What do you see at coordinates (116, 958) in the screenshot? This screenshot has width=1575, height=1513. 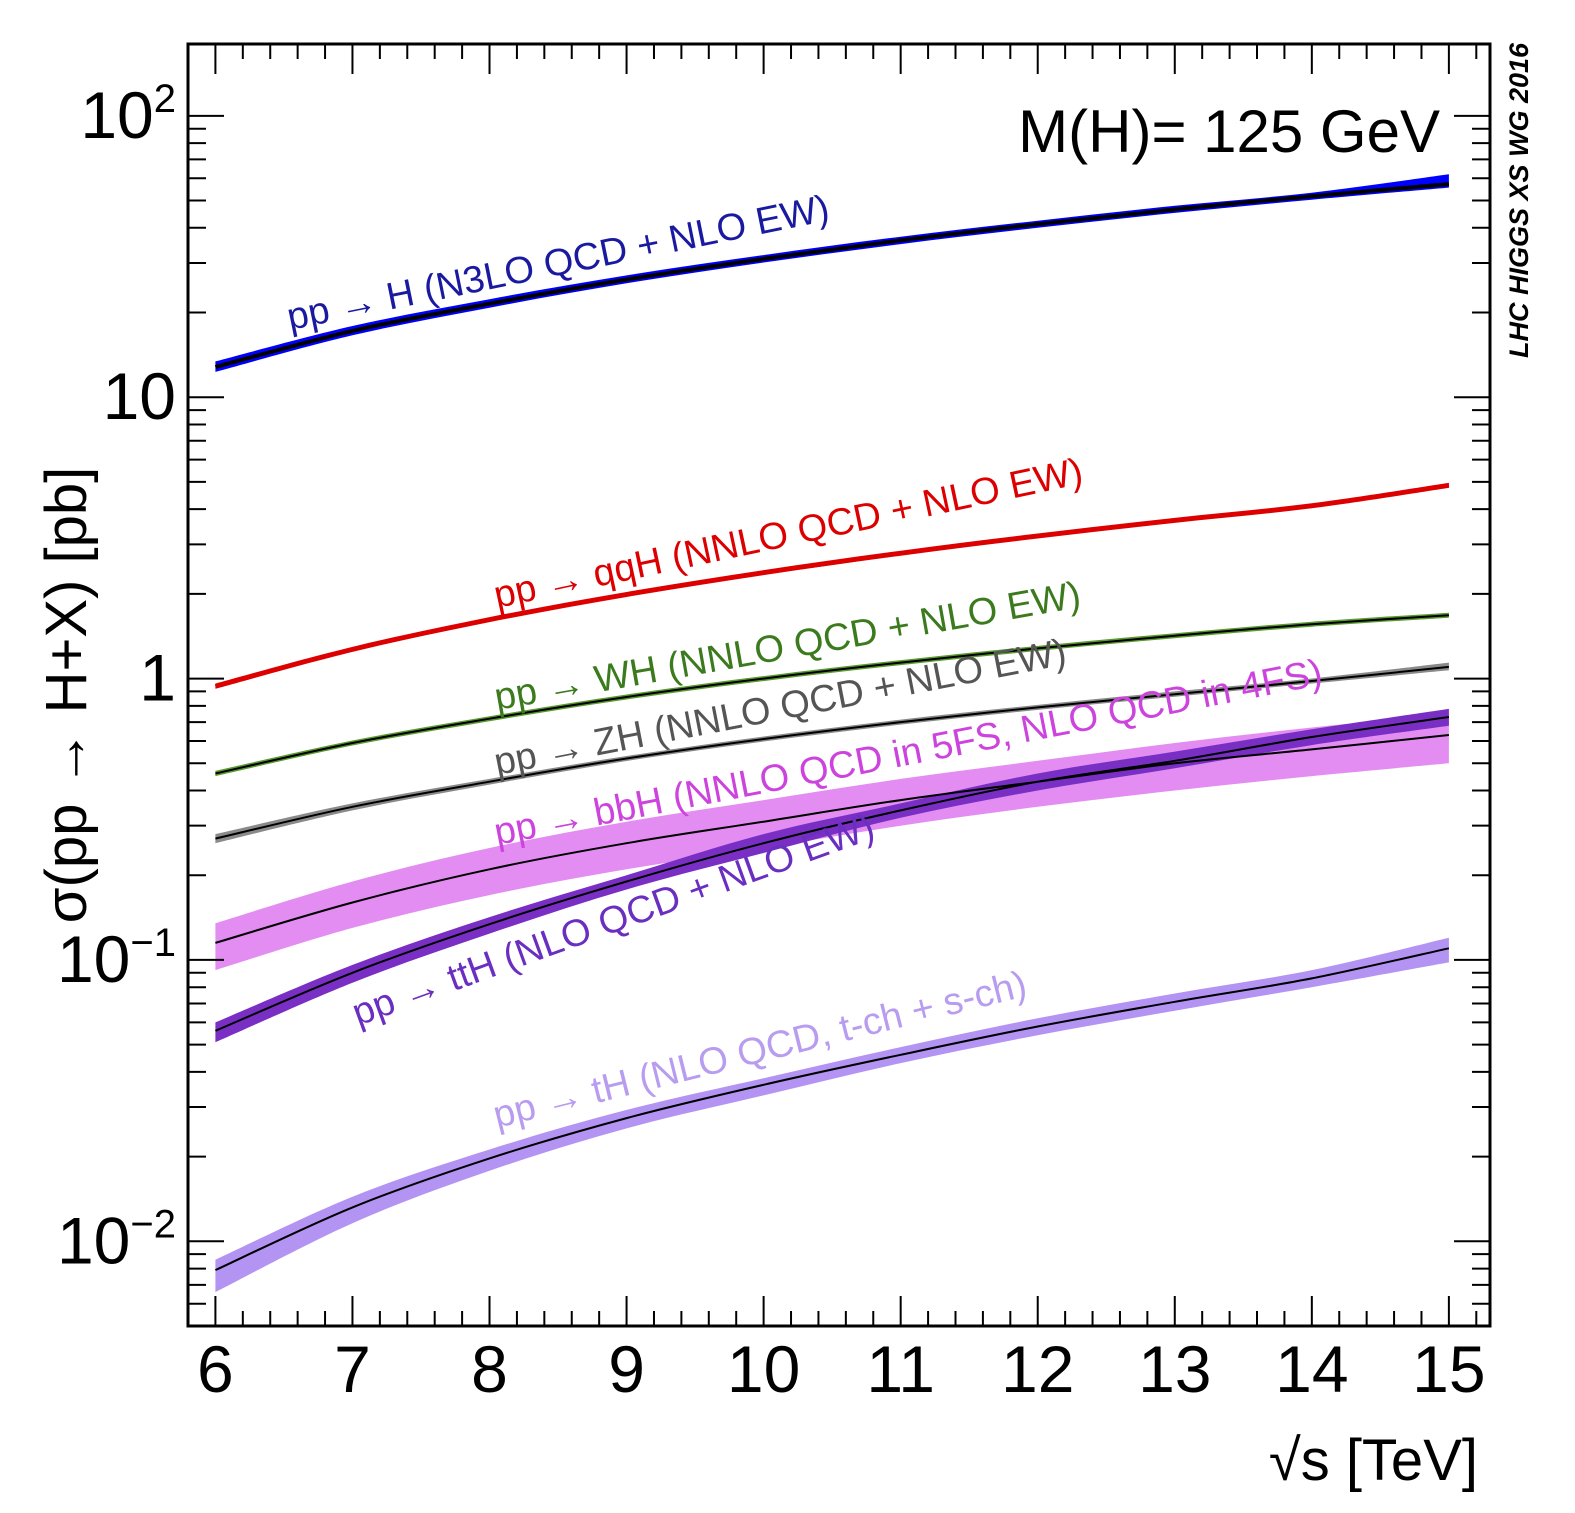 I see `y-tick-label: 10⁻¹` at bounding box center [116, 958].